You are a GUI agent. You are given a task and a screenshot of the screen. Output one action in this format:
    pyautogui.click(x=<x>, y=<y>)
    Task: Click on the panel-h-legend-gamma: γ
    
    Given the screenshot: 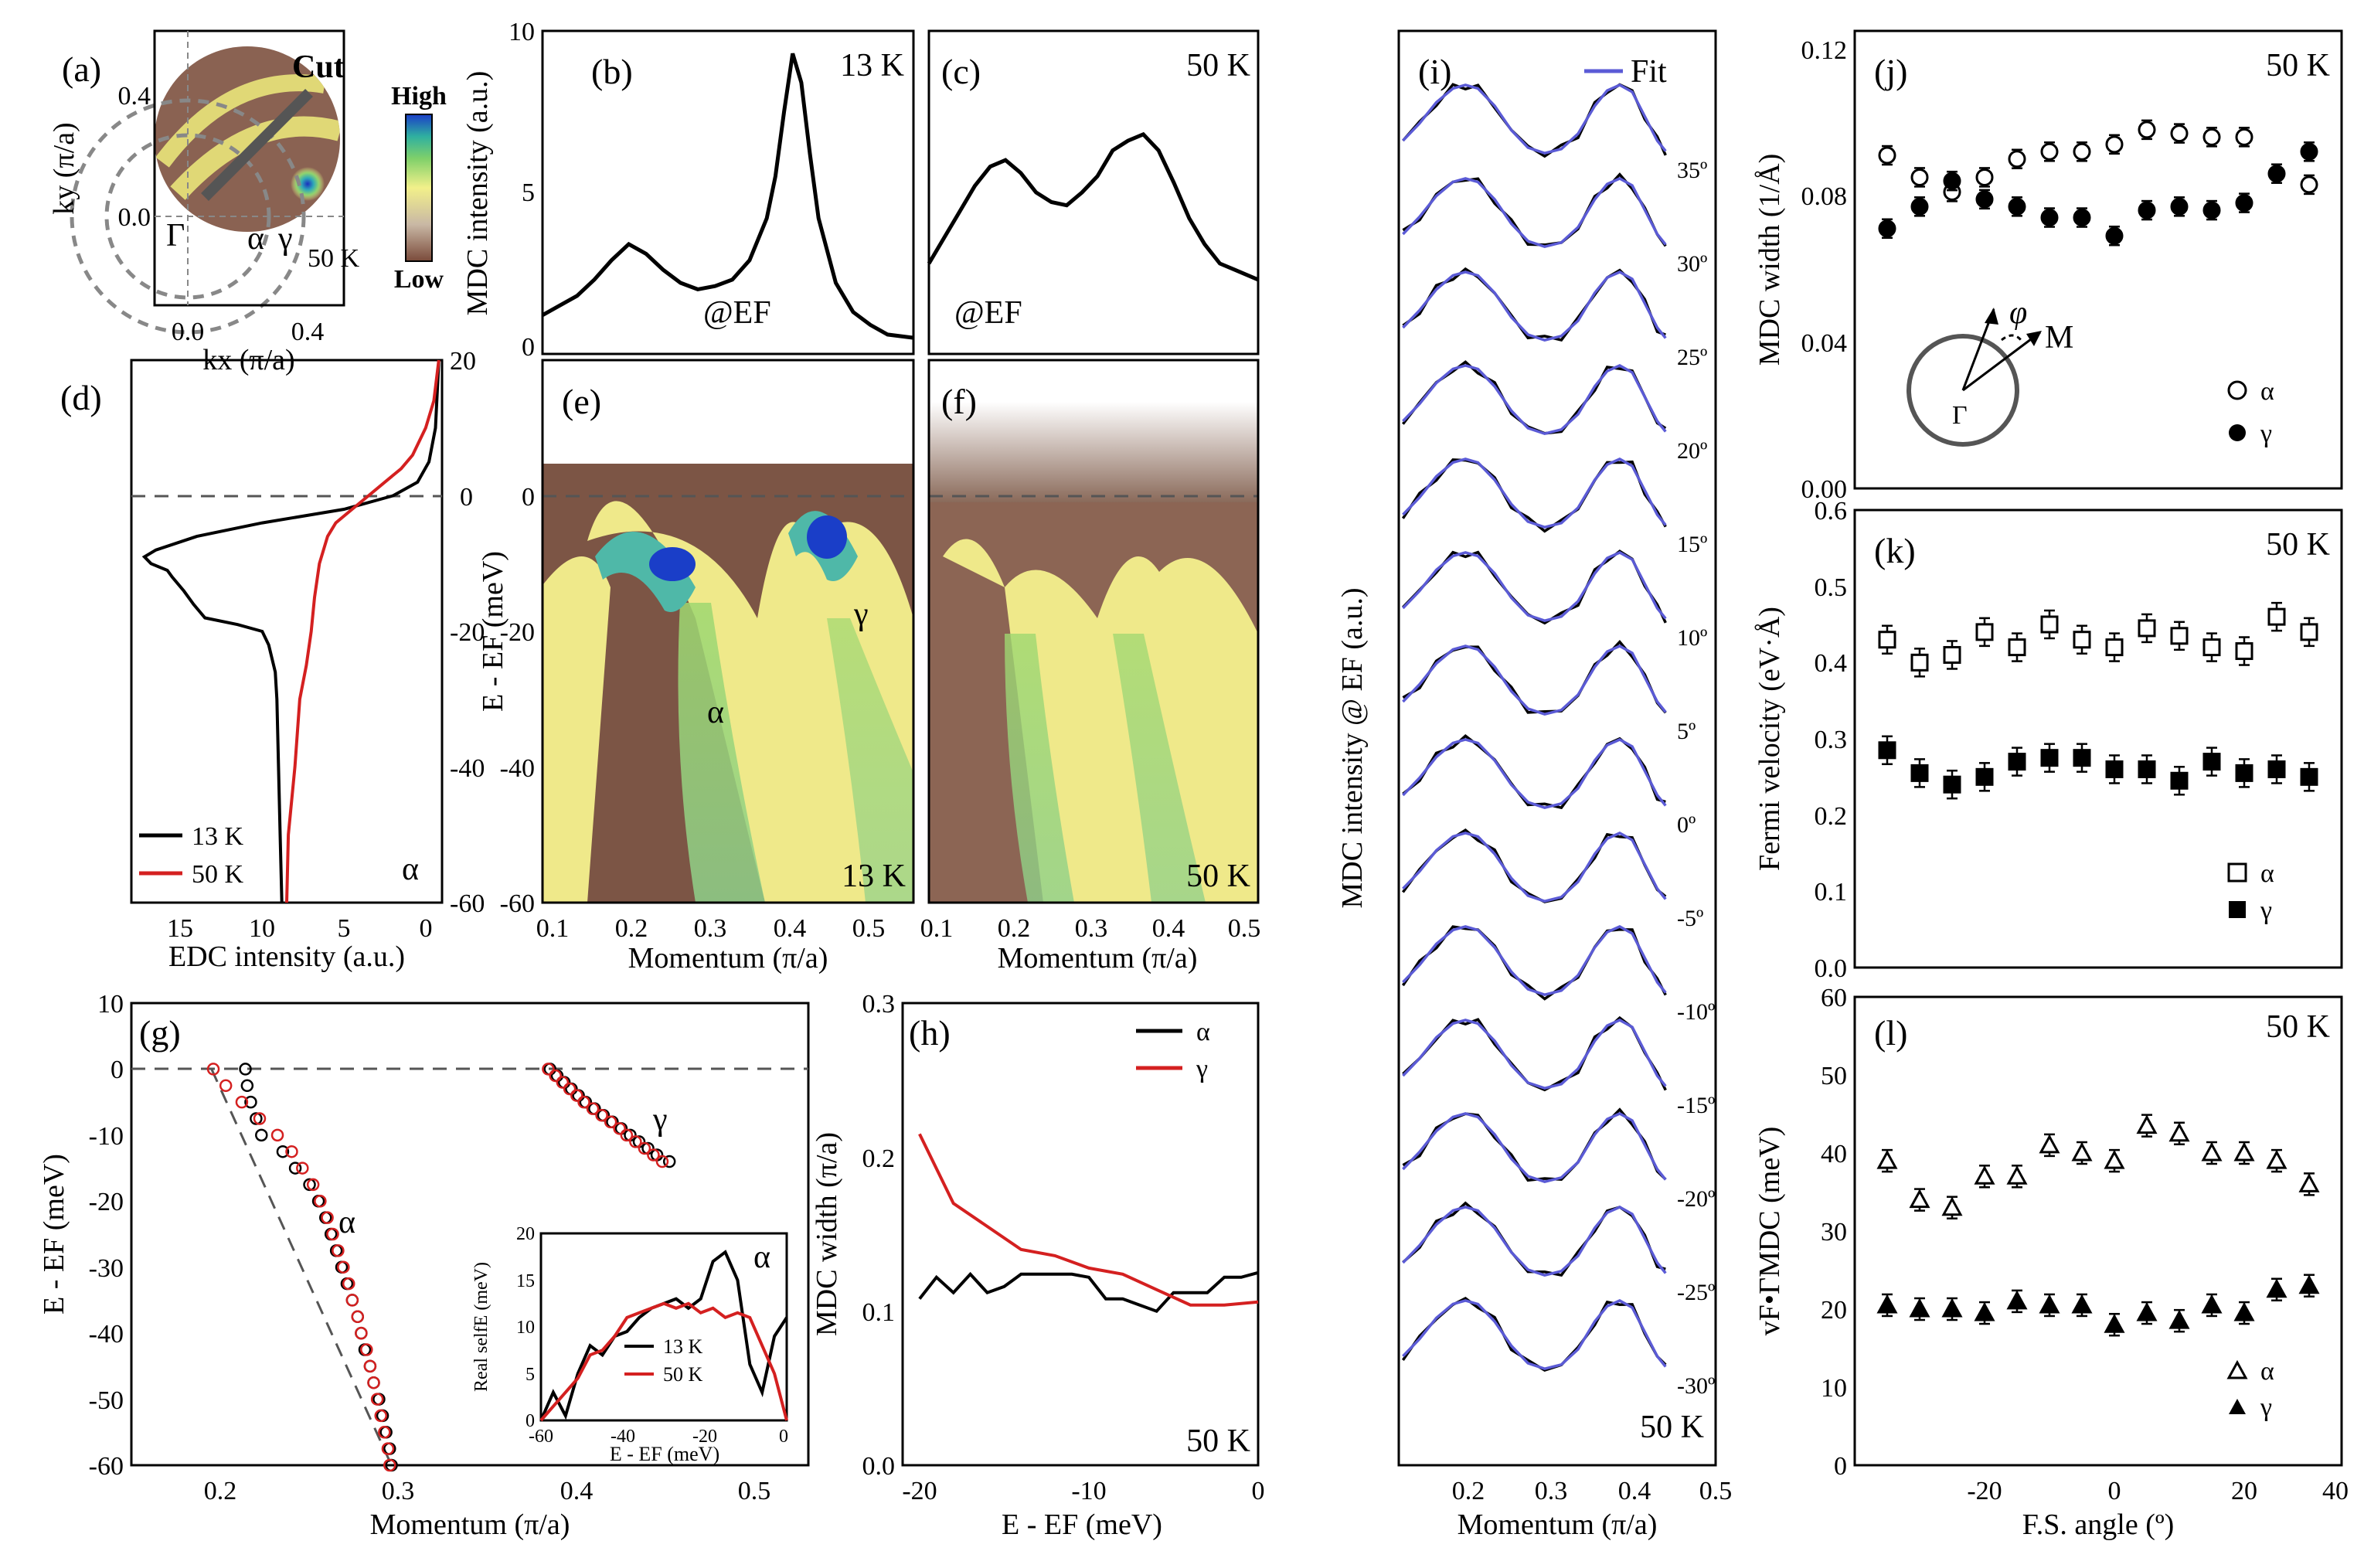 What is the action you would take?
    pyautogui.click(x=1202, y=1069)
    